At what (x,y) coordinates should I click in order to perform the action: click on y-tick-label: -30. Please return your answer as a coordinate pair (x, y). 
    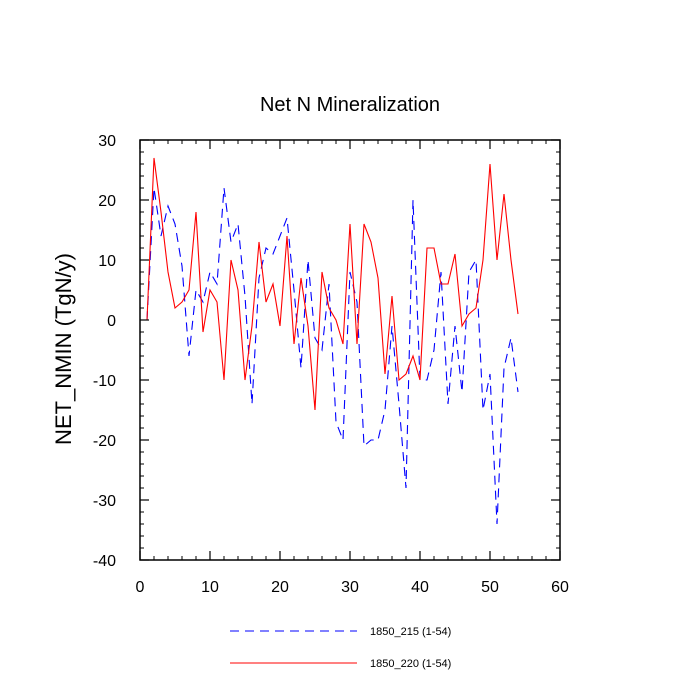
    Looking at the image, I should click on (104, 501).